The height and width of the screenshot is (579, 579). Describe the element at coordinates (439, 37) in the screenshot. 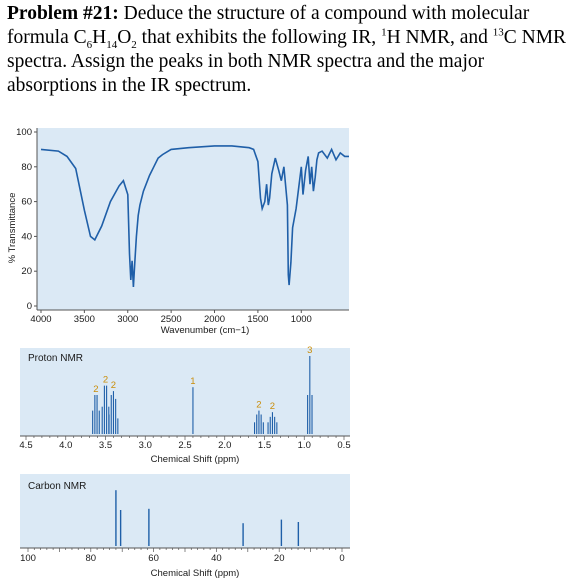

I see `problem-text-5: H NMR, and` at that location.